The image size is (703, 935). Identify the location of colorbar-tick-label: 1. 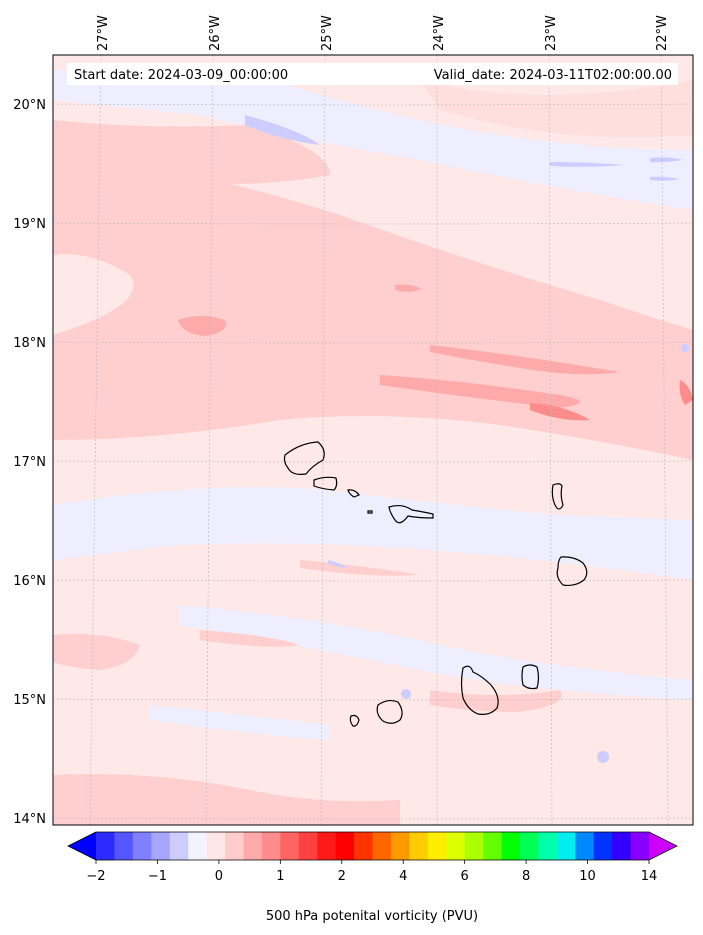
(280, 876).